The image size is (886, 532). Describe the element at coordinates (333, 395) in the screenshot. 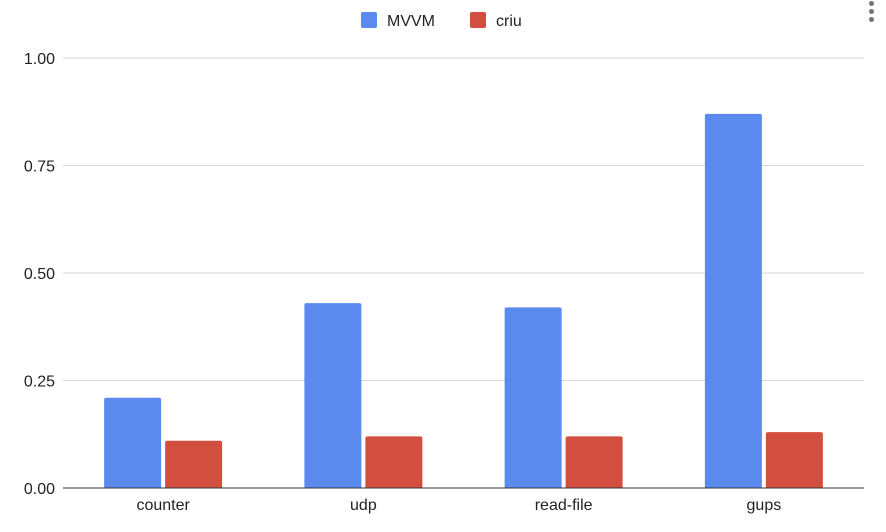

I see `bar-mvvm-udp` at that location.